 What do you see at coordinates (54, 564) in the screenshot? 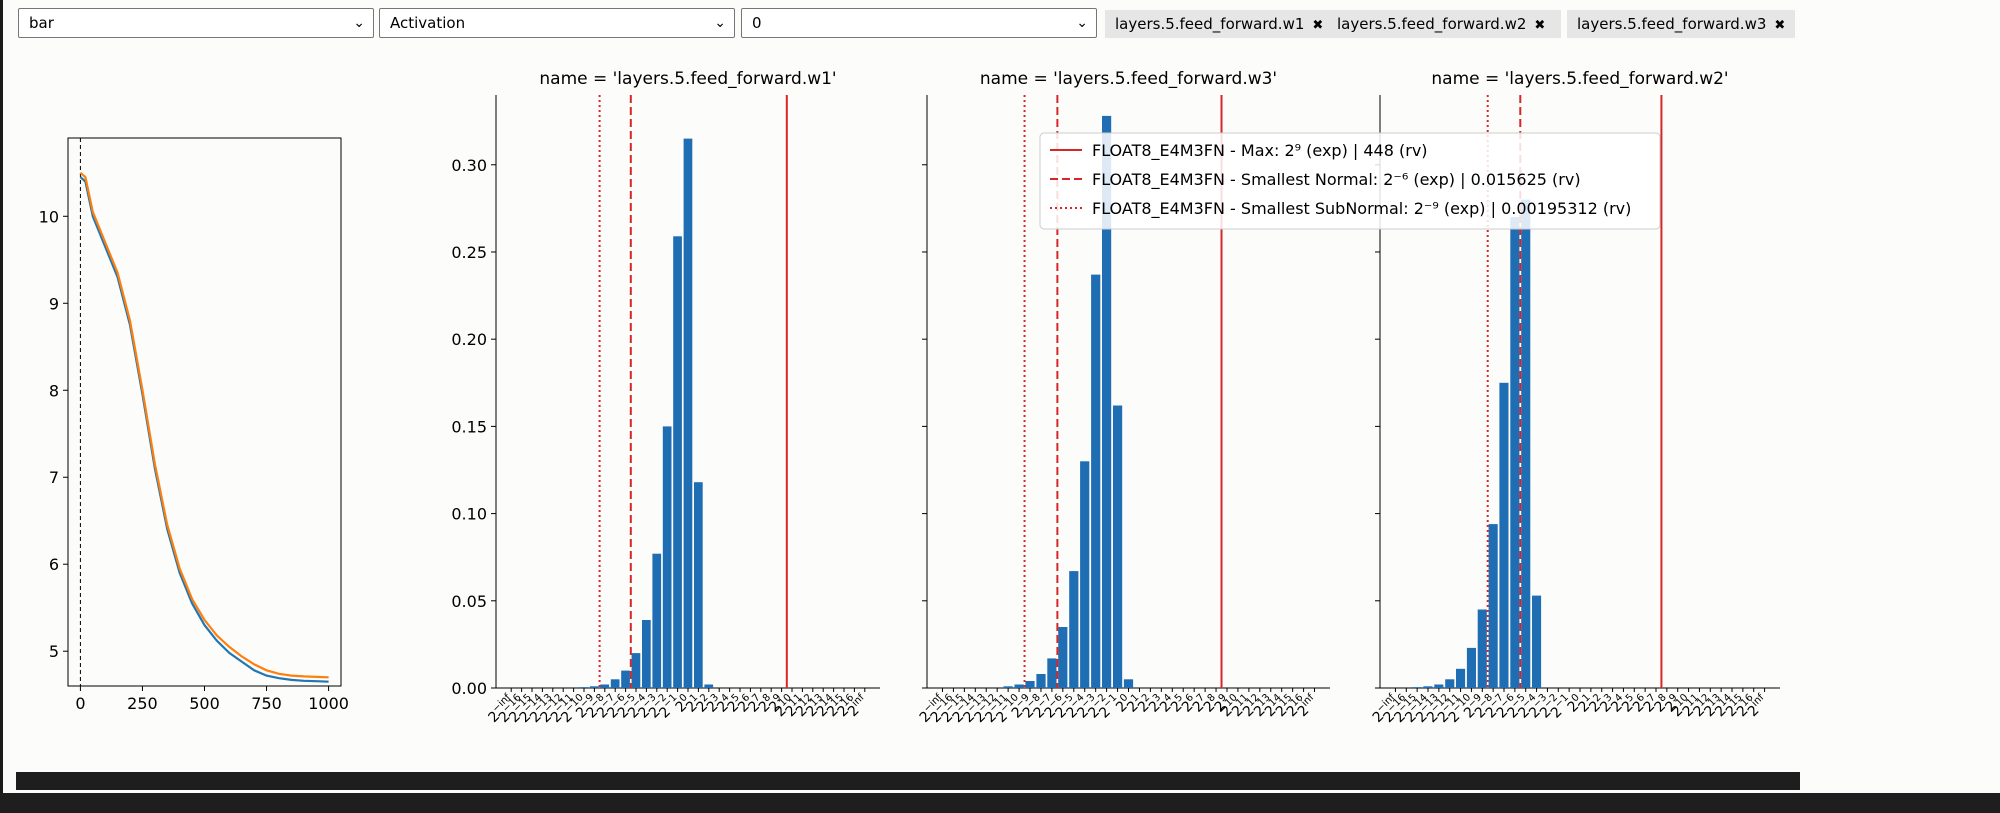
I see `y-tick-label: 6` at bounding box center [54, 564].